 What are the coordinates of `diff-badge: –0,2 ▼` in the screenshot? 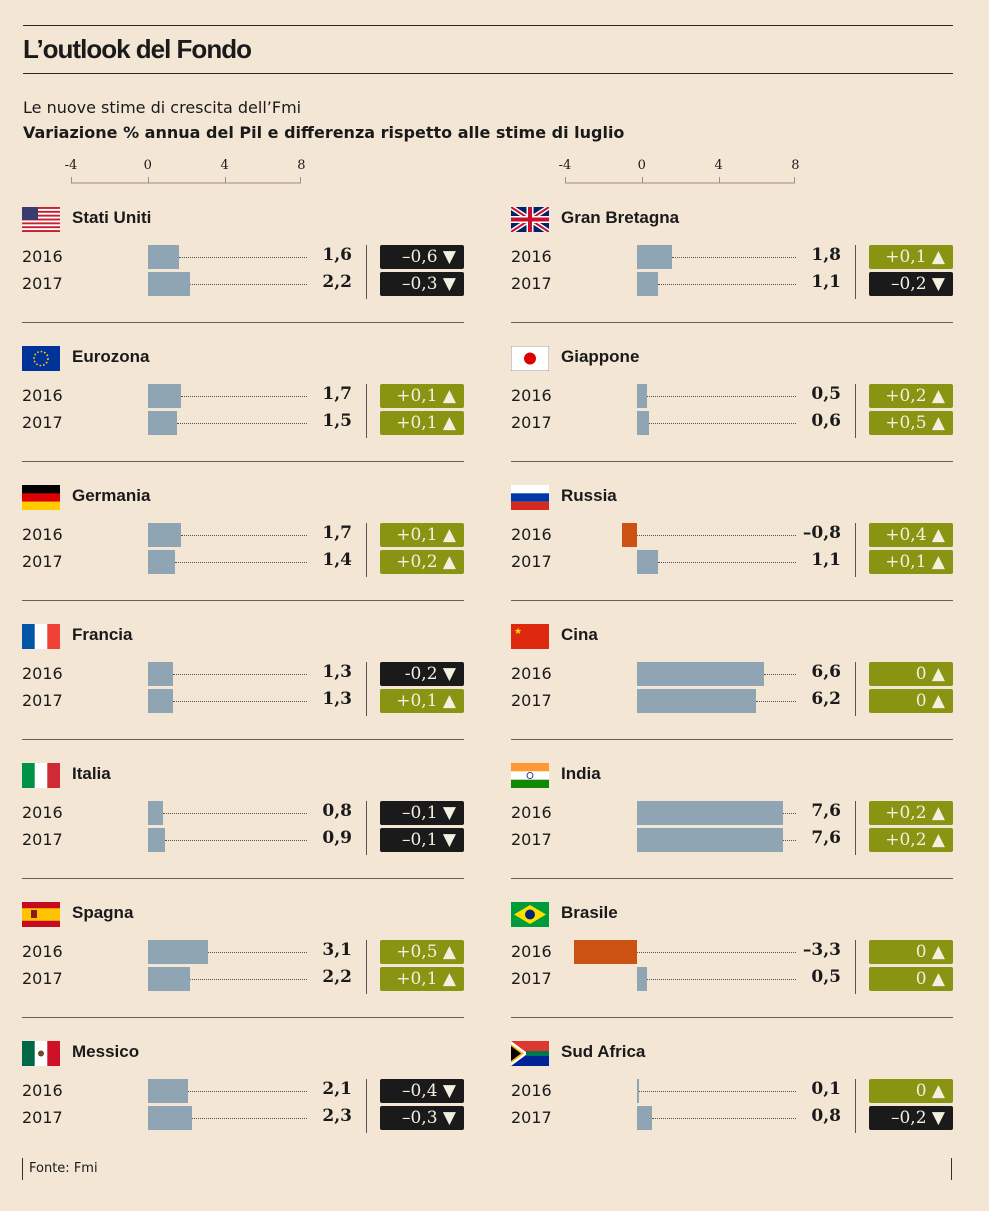 It's located at (911, 284).